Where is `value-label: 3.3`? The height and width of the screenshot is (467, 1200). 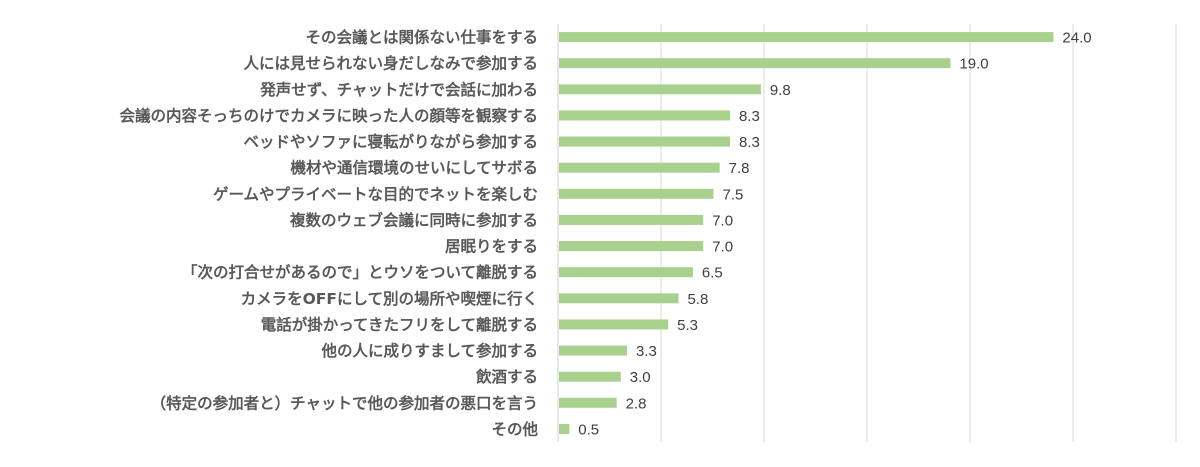
value-label: 3.3 is located at coordinates (646, 351).